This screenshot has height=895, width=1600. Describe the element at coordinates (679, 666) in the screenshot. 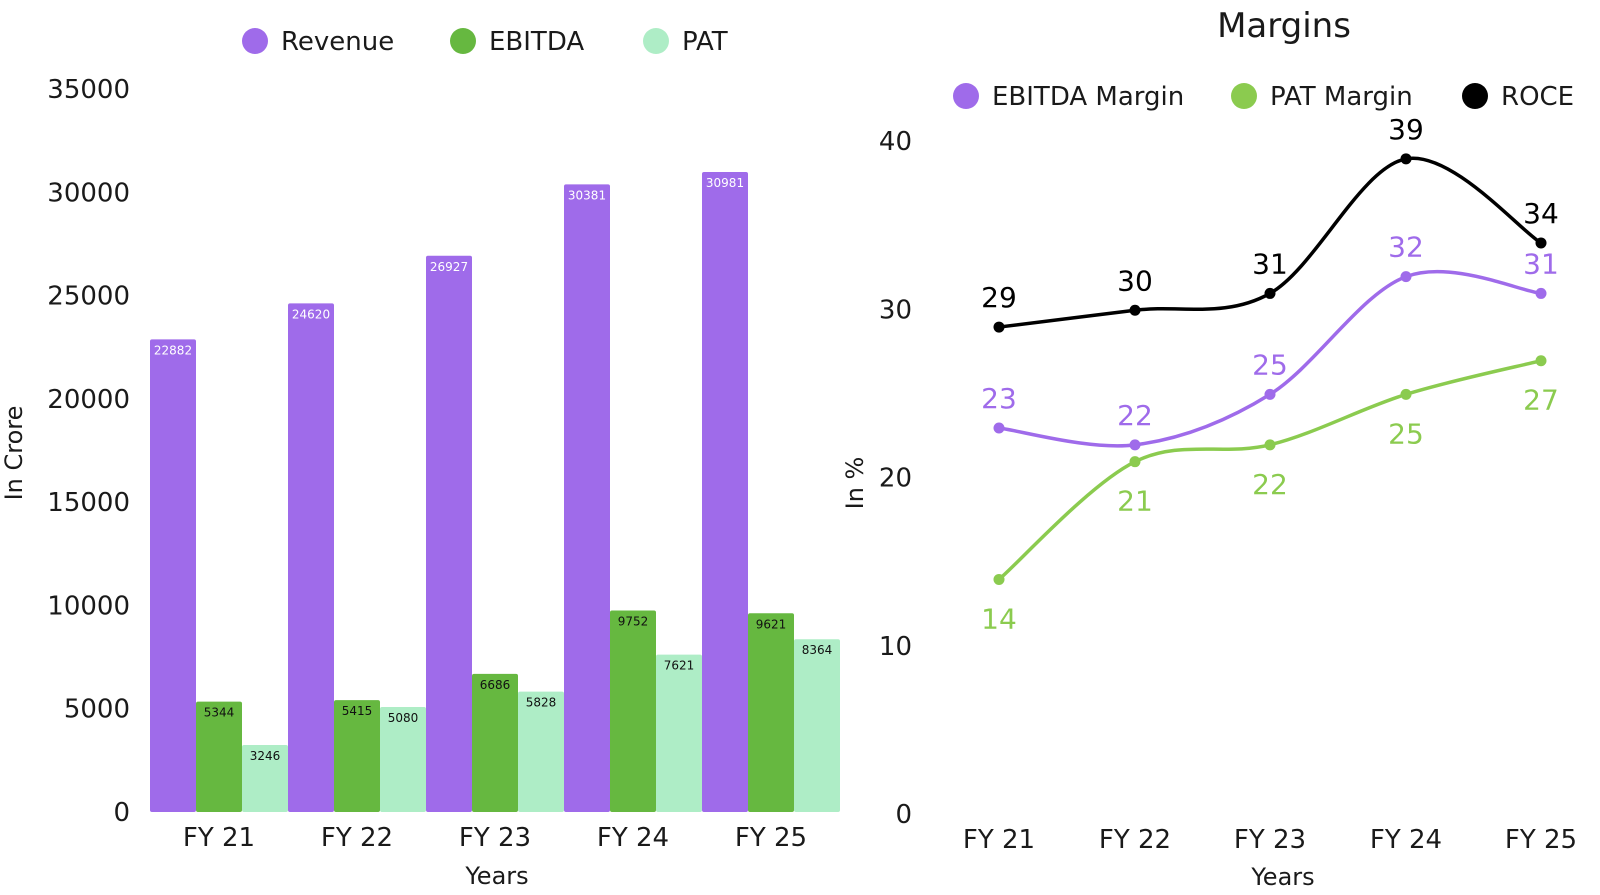

I see `bar-value-label: 7621` at that location.